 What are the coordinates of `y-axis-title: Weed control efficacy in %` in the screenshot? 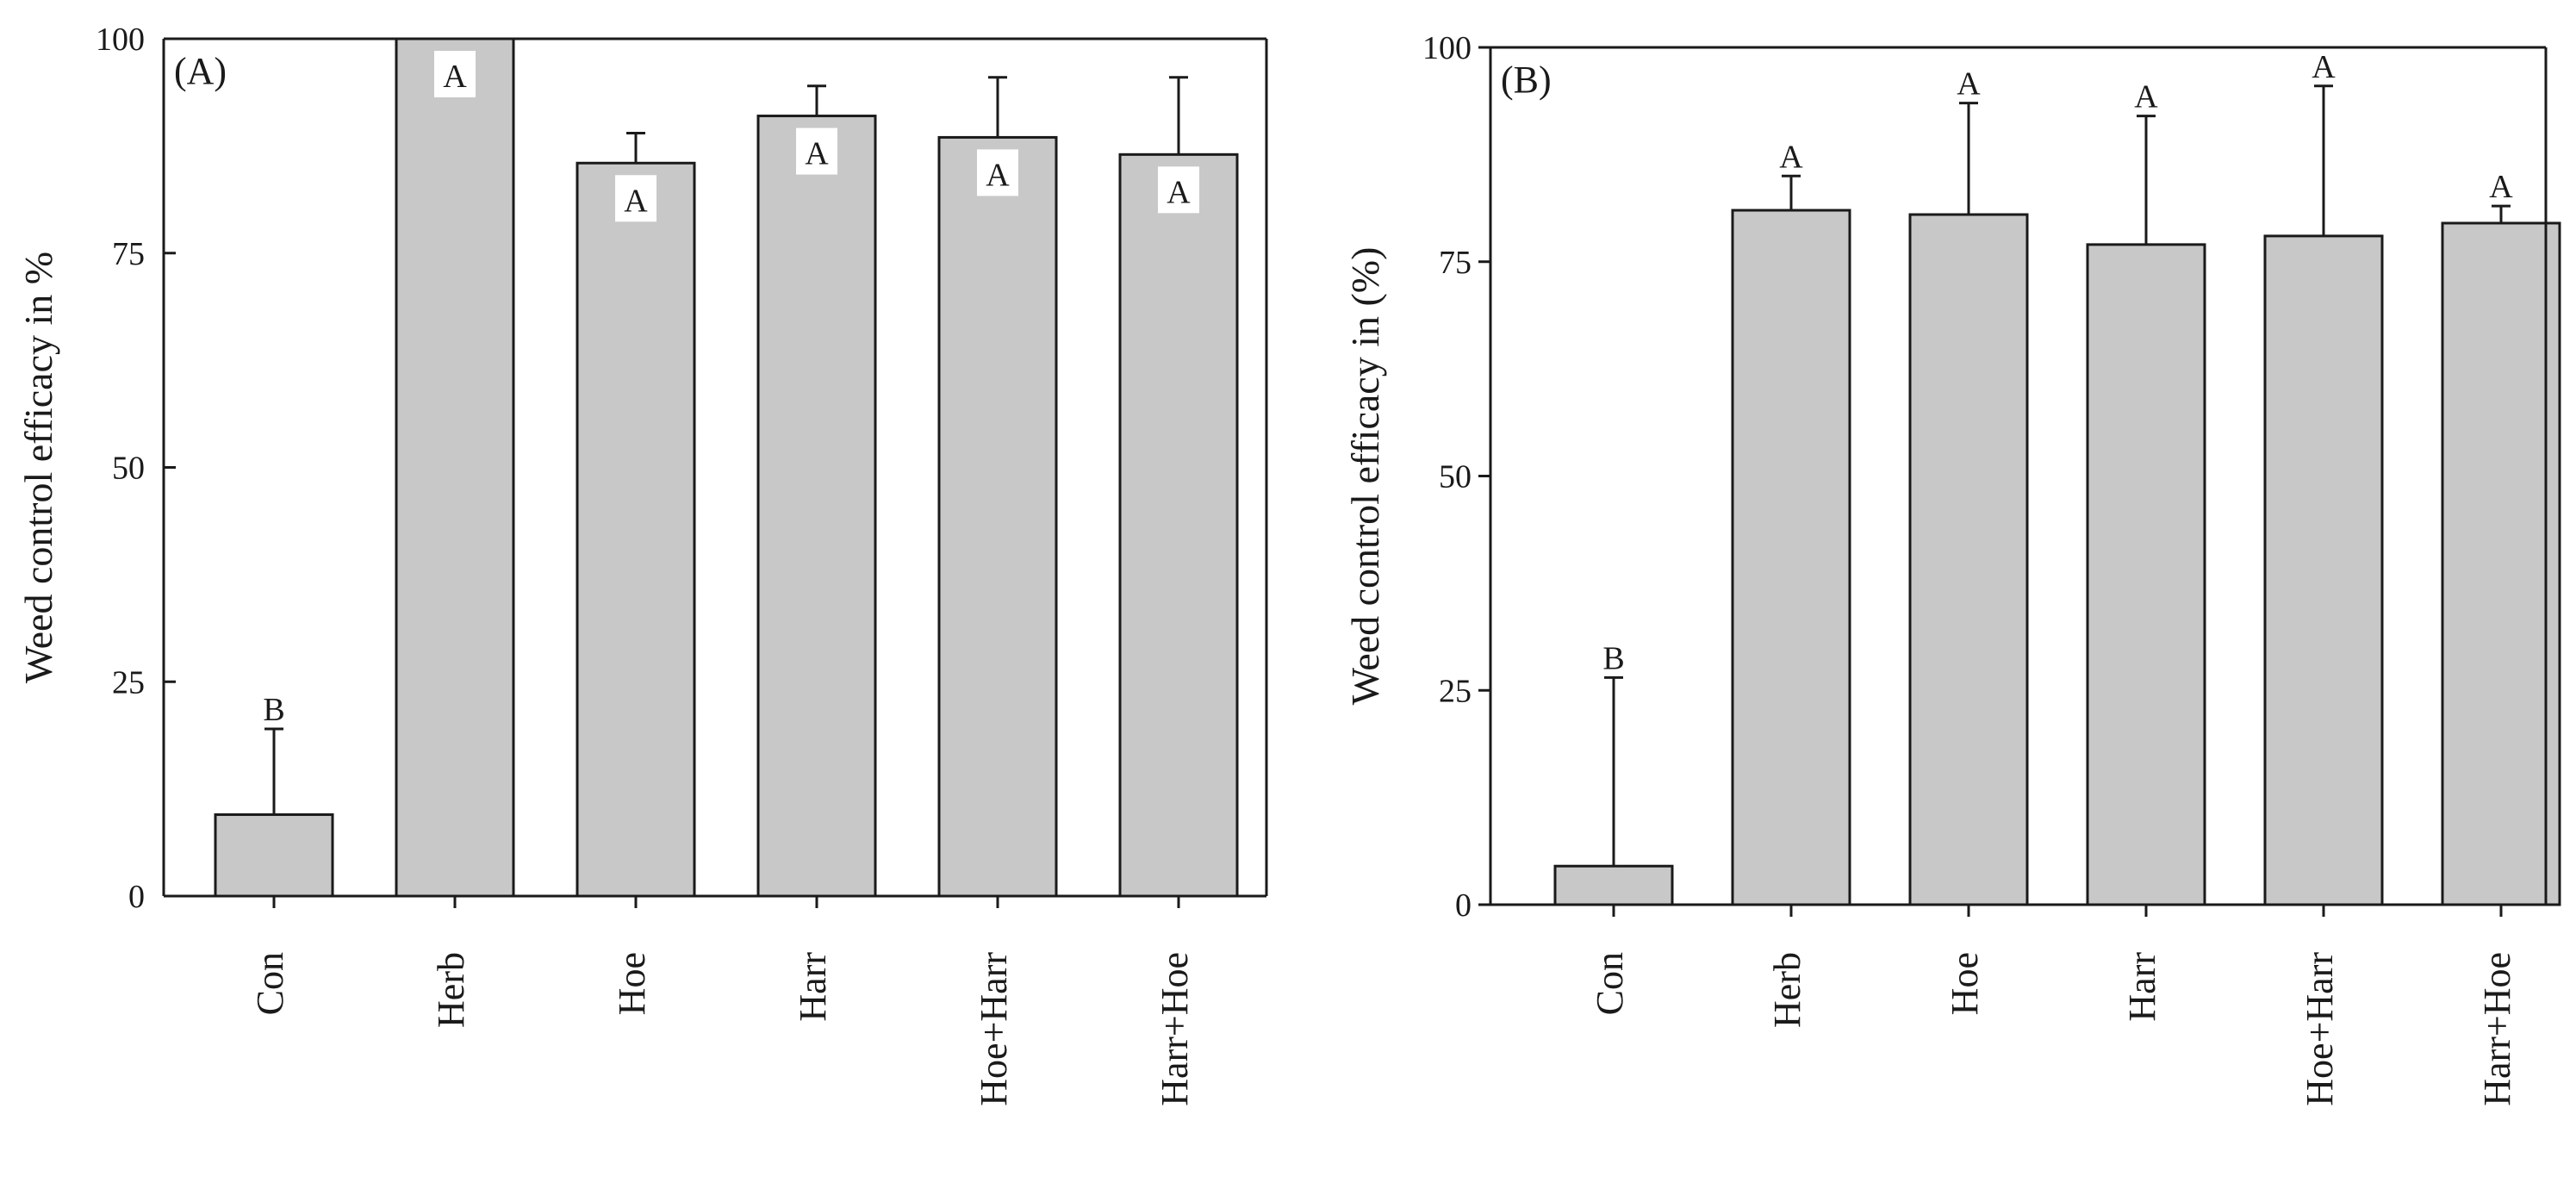 It's located at (38, 467).